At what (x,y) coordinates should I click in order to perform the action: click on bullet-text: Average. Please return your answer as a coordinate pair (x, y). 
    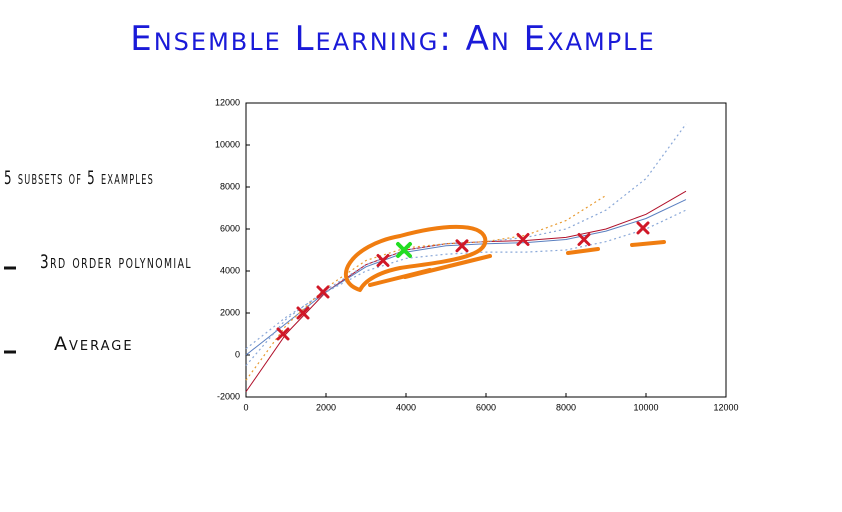
    Looking at the image, I should click on (94, 344).